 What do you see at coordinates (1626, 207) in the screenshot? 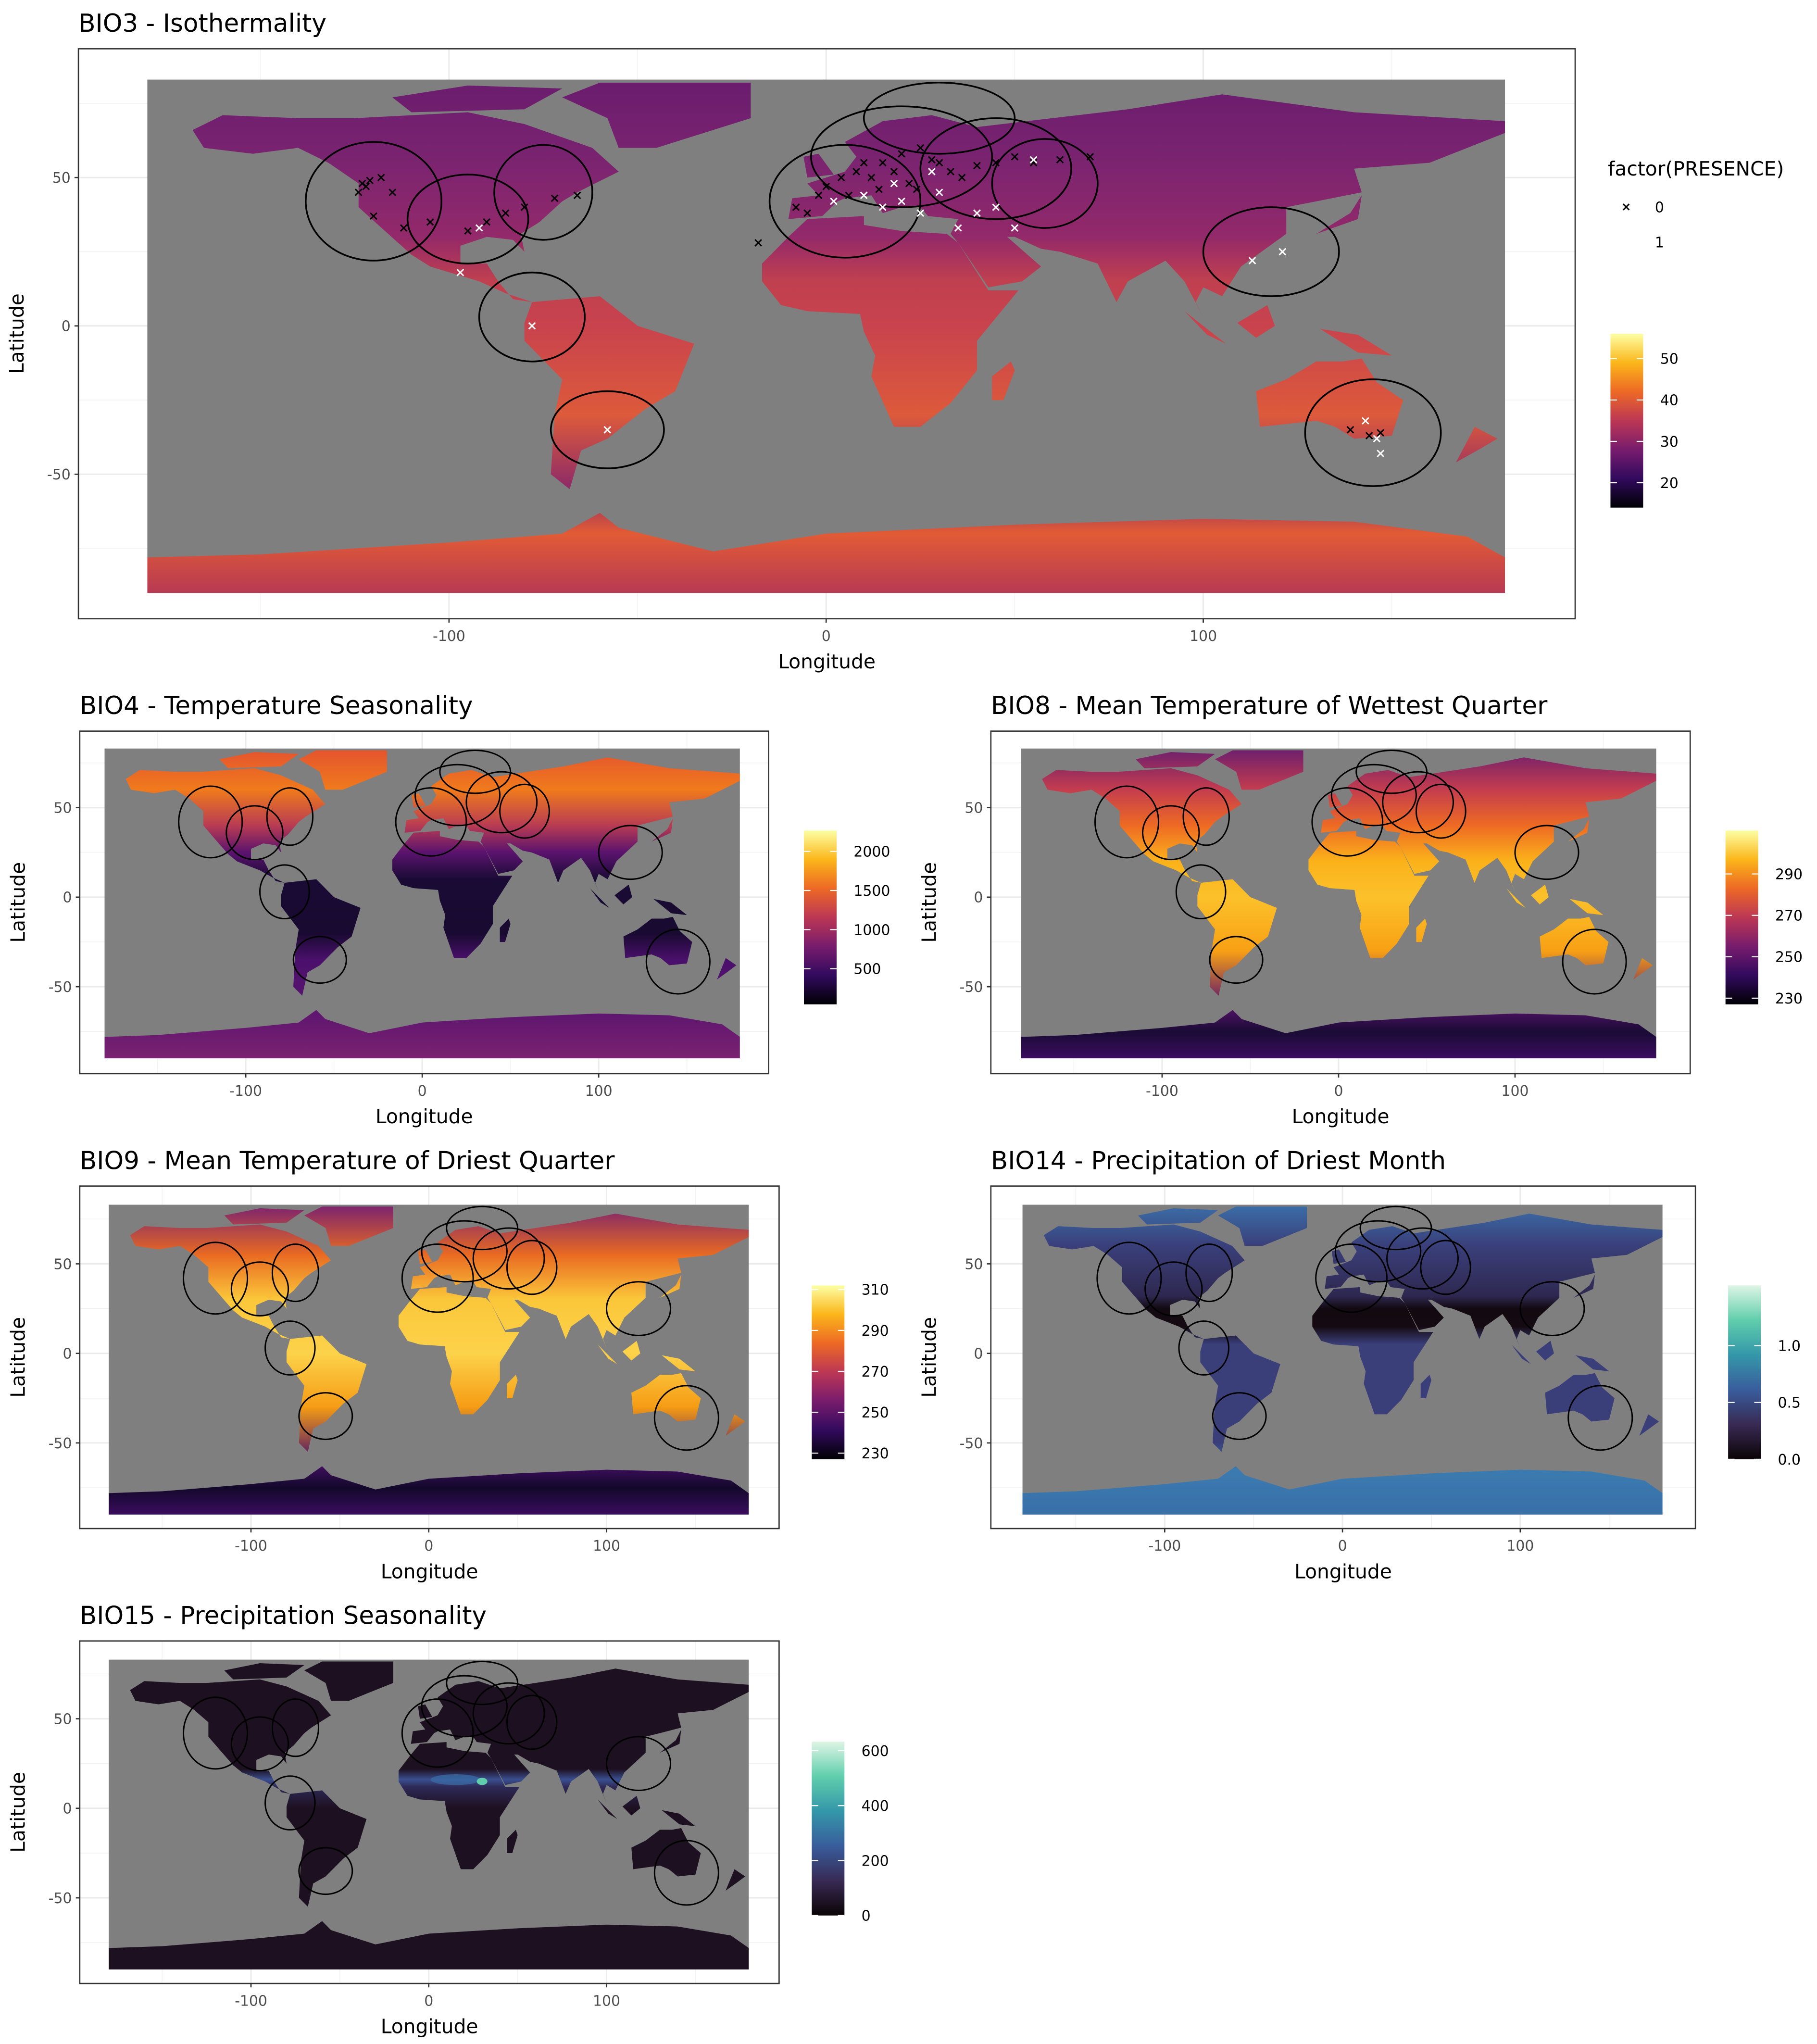
I see `absence-marker-icon` at bounding box center [1626, 207].